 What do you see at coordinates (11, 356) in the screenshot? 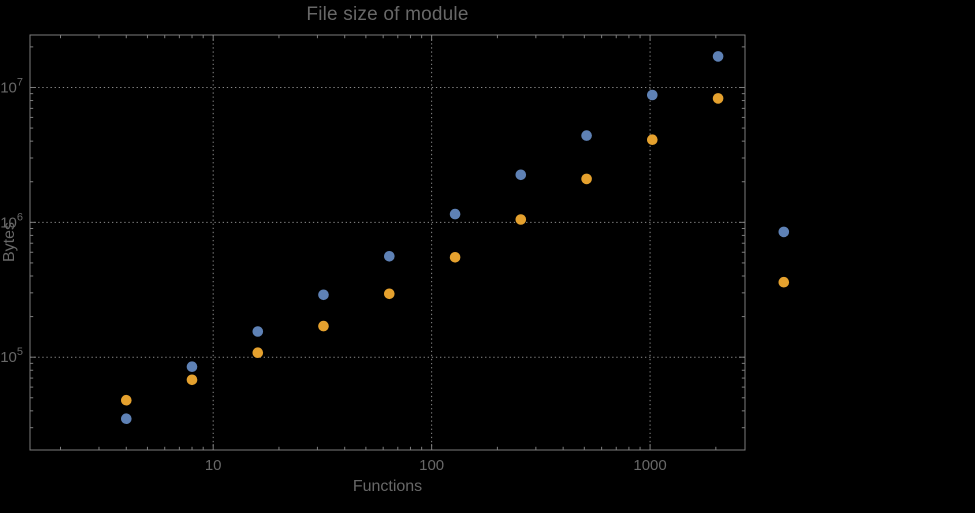
I see `svg-text: 10⁵` at bounding box center [11, 356].